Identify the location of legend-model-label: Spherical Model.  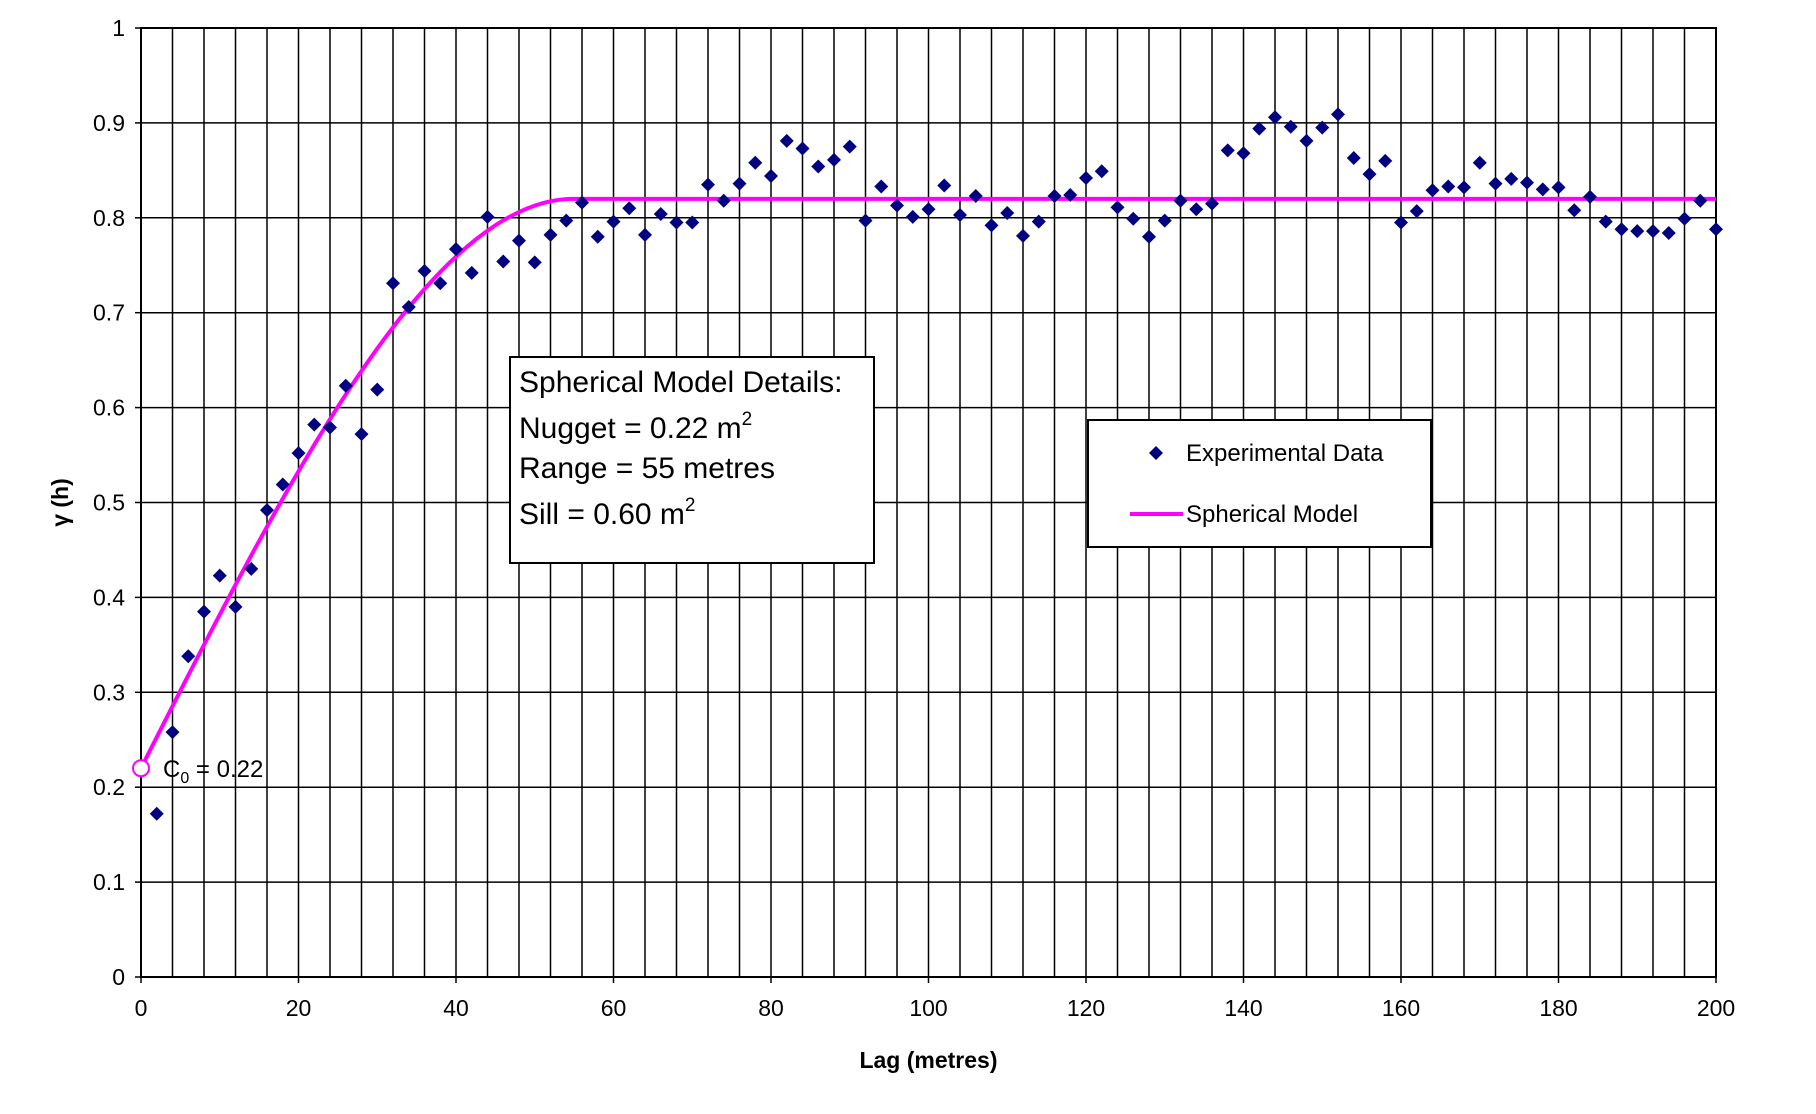
(1272, 514).